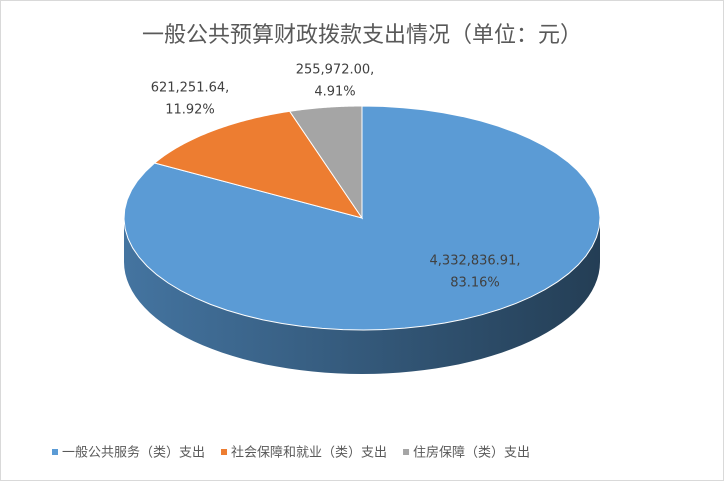 This screenshot has width=725, height=482. What do you see at coordinates (190, 110) in the screenshot?
I see `data-label: 11.92%` at bounding box center [190, 110].